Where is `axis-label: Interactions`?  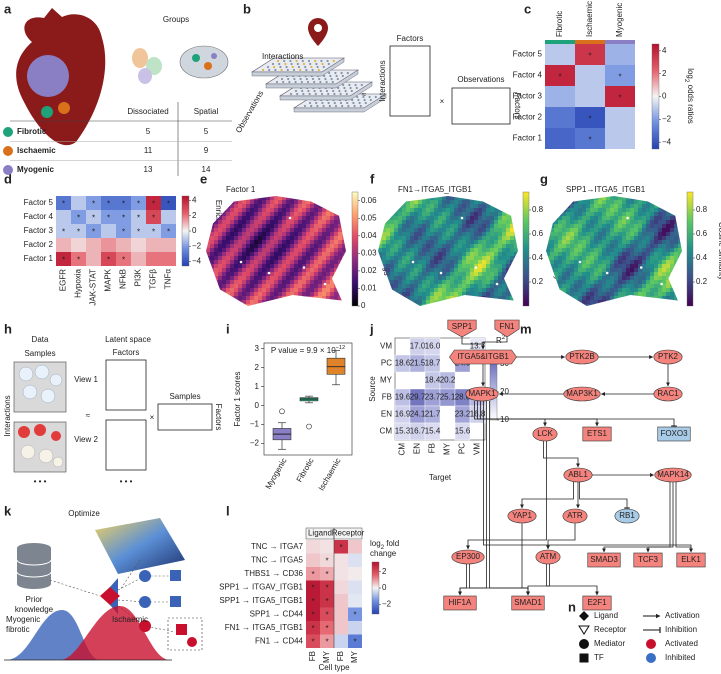
axis-label: Interactions is located at coordinates (282, 56).